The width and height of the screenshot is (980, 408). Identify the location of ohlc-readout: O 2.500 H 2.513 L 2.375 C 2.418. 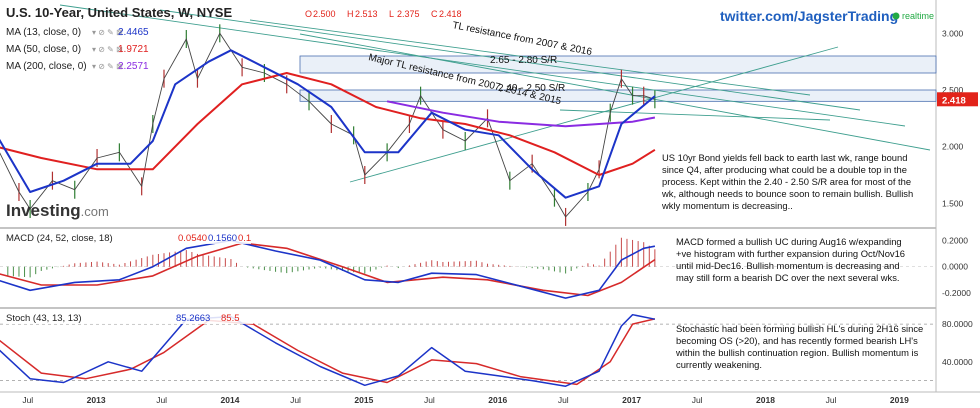
(383, 14).